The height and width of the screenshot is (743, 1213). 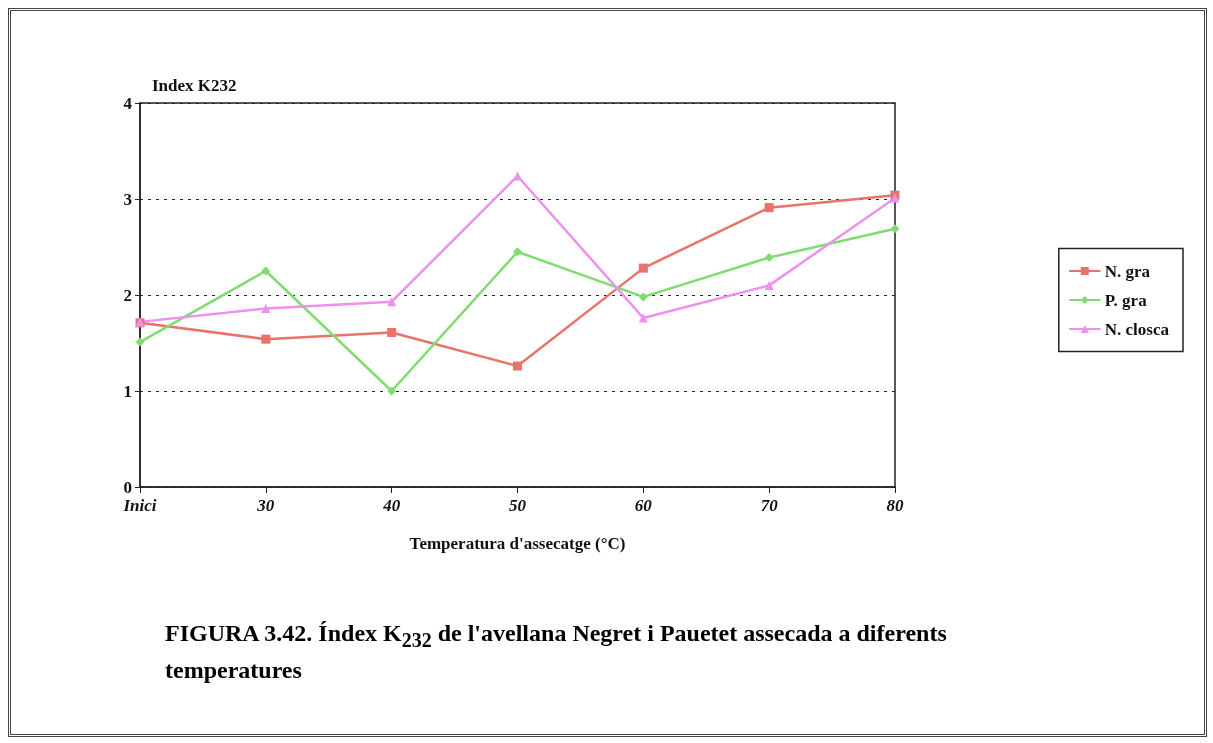 I want to click on legend-label: N. gra, so click(x=1127, y=271).